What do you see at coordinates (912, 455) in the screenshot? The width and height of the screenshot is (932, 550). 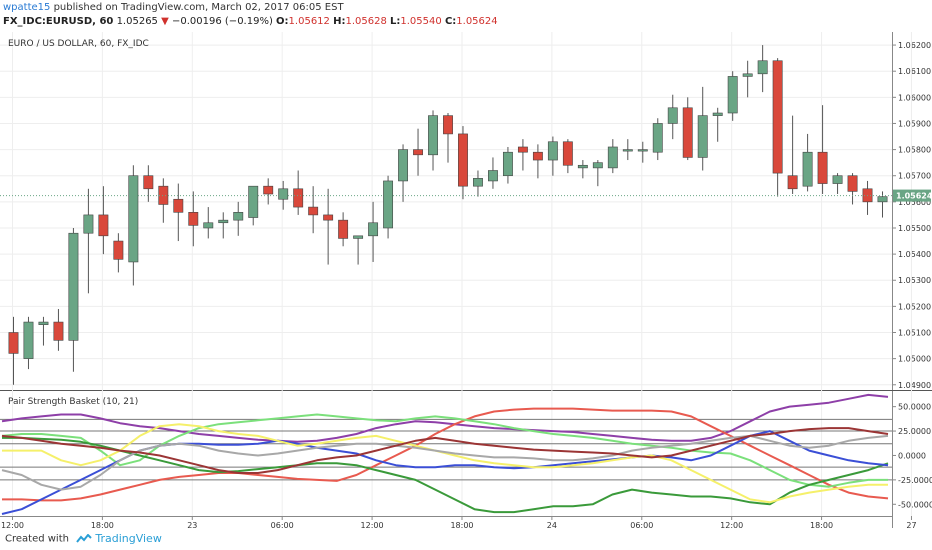 I see `indicator-tick-label: 0.0000` at bounding box center [912, 455].